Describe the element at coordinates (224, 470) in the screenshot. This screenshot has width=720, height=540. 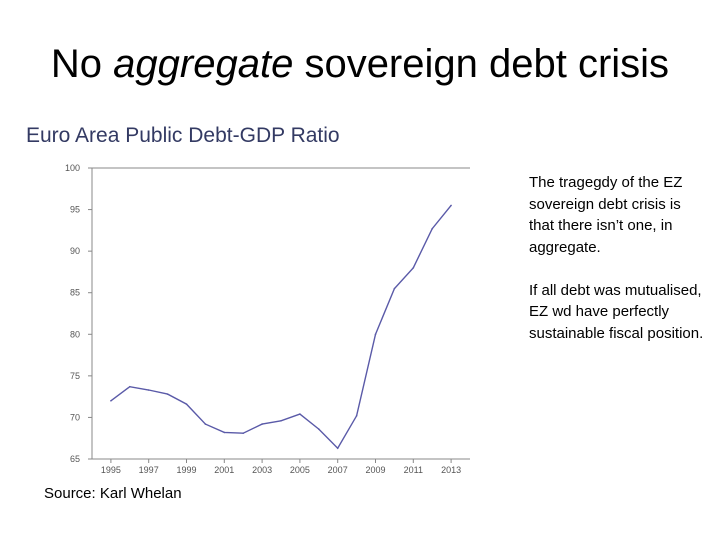
I see `x-tick-label: 2001` at that location.